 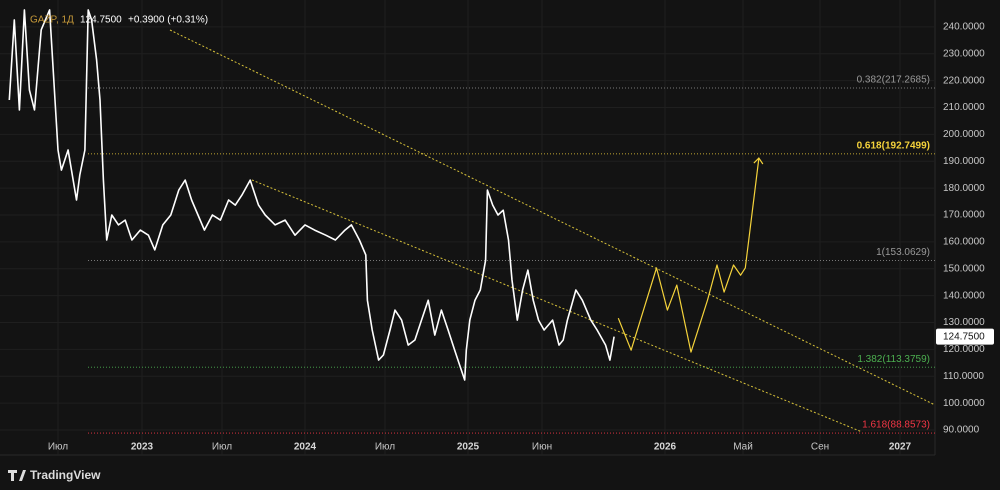 What do you see at coordinates (964, 268) in the screenshot?
I see `y-tick-label: 150.0000` at bounding box center [964, 268].